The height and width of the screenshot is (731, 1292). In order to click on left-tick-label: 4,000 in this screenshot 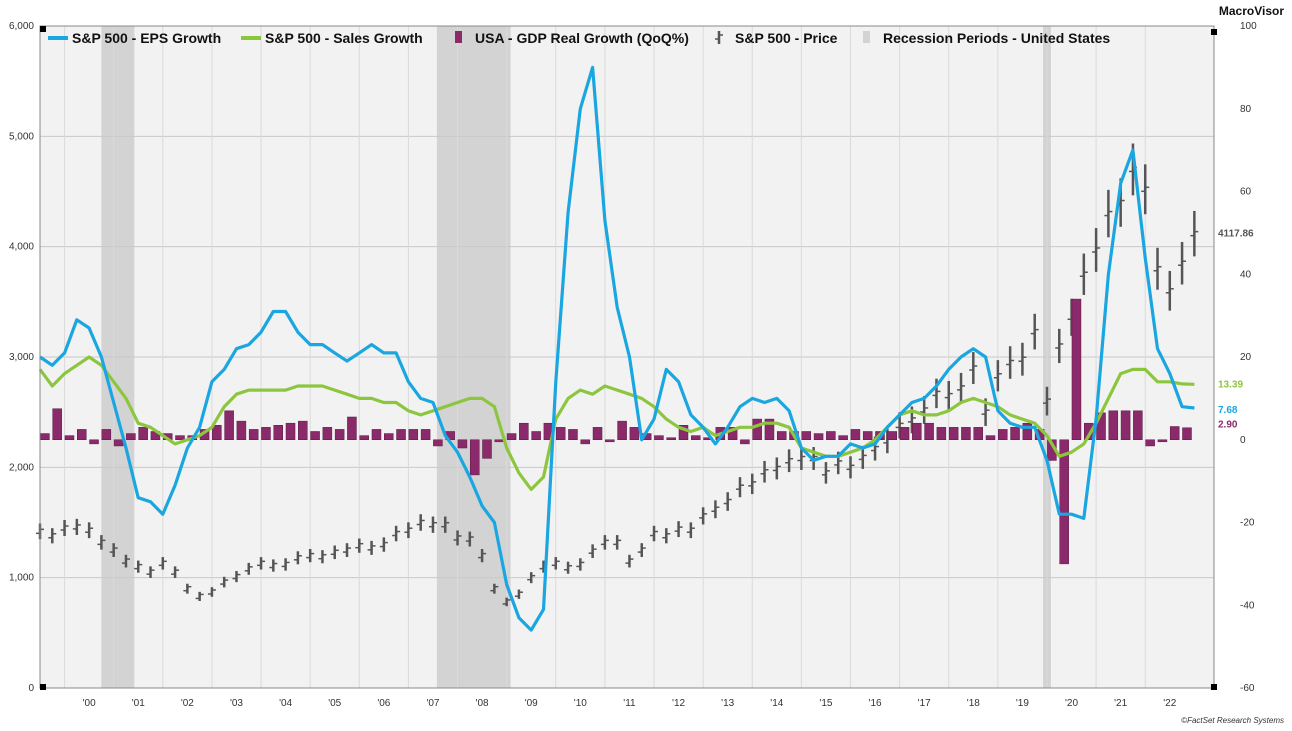, I will do `click(21, 247)`.